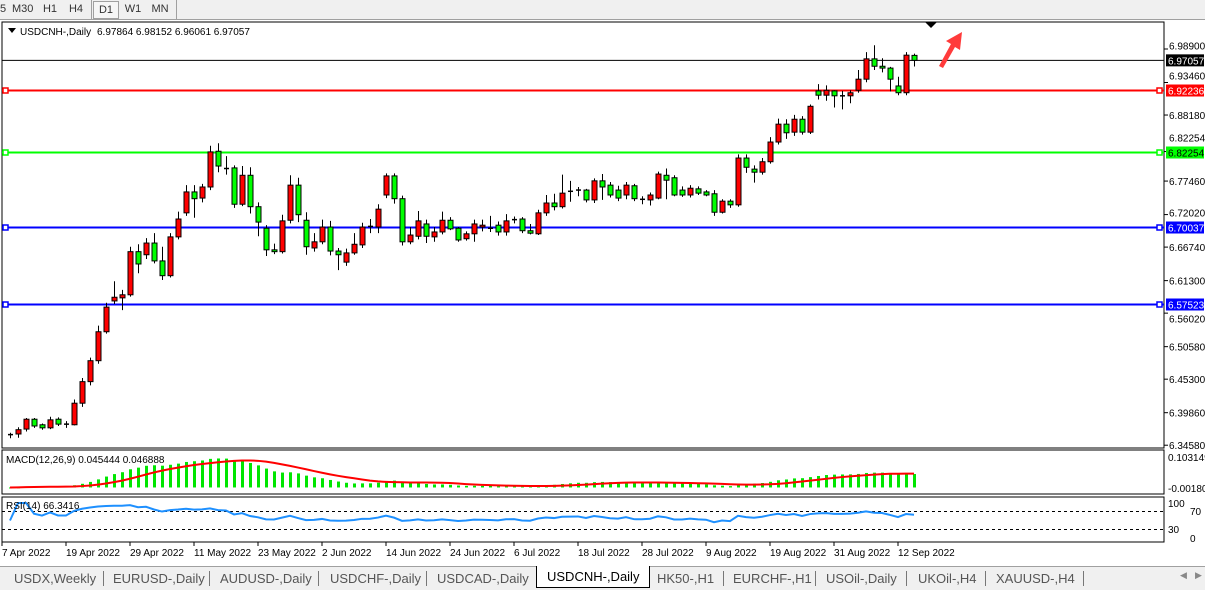 The image size is (1205, 590). What do you see at coordinates (12, 30) in the screenshot?
I see `symbol-dropdown-icon` at bounding box center [12, 30].